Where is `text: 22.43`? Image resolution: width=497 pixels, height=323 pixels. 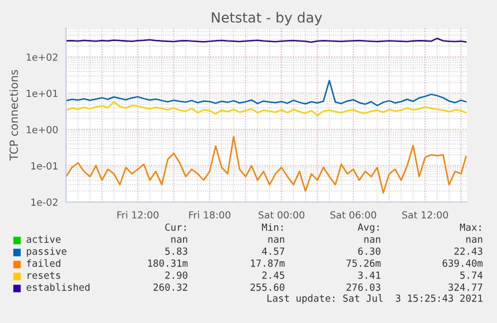 text: 22.43 is located at coordinates (468, 251).